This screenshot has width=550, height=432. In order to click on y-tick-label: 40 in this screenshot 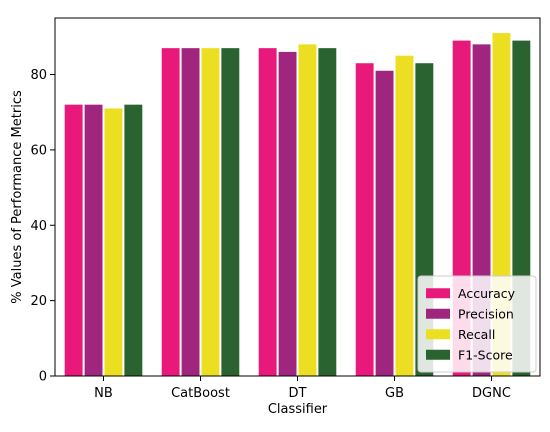, I will do `click(38, 226)`.